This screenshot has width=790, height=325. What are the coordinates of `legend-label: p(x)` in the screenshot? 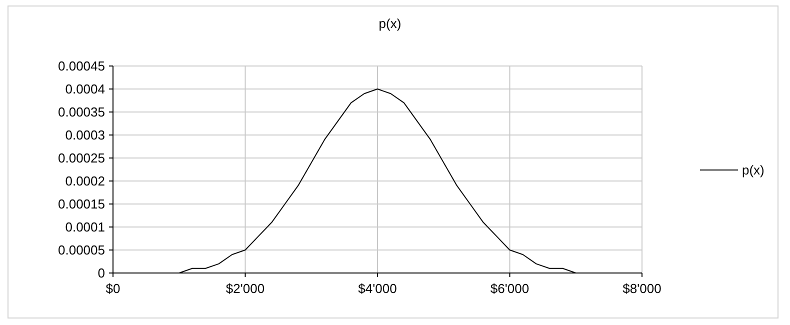 It's located at (753, 170).